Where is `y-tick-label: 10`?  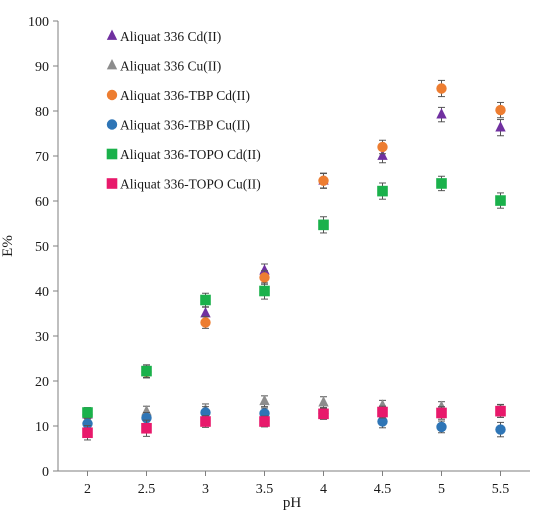 y-tick-label: 10 is located at coordinates (42, 427).